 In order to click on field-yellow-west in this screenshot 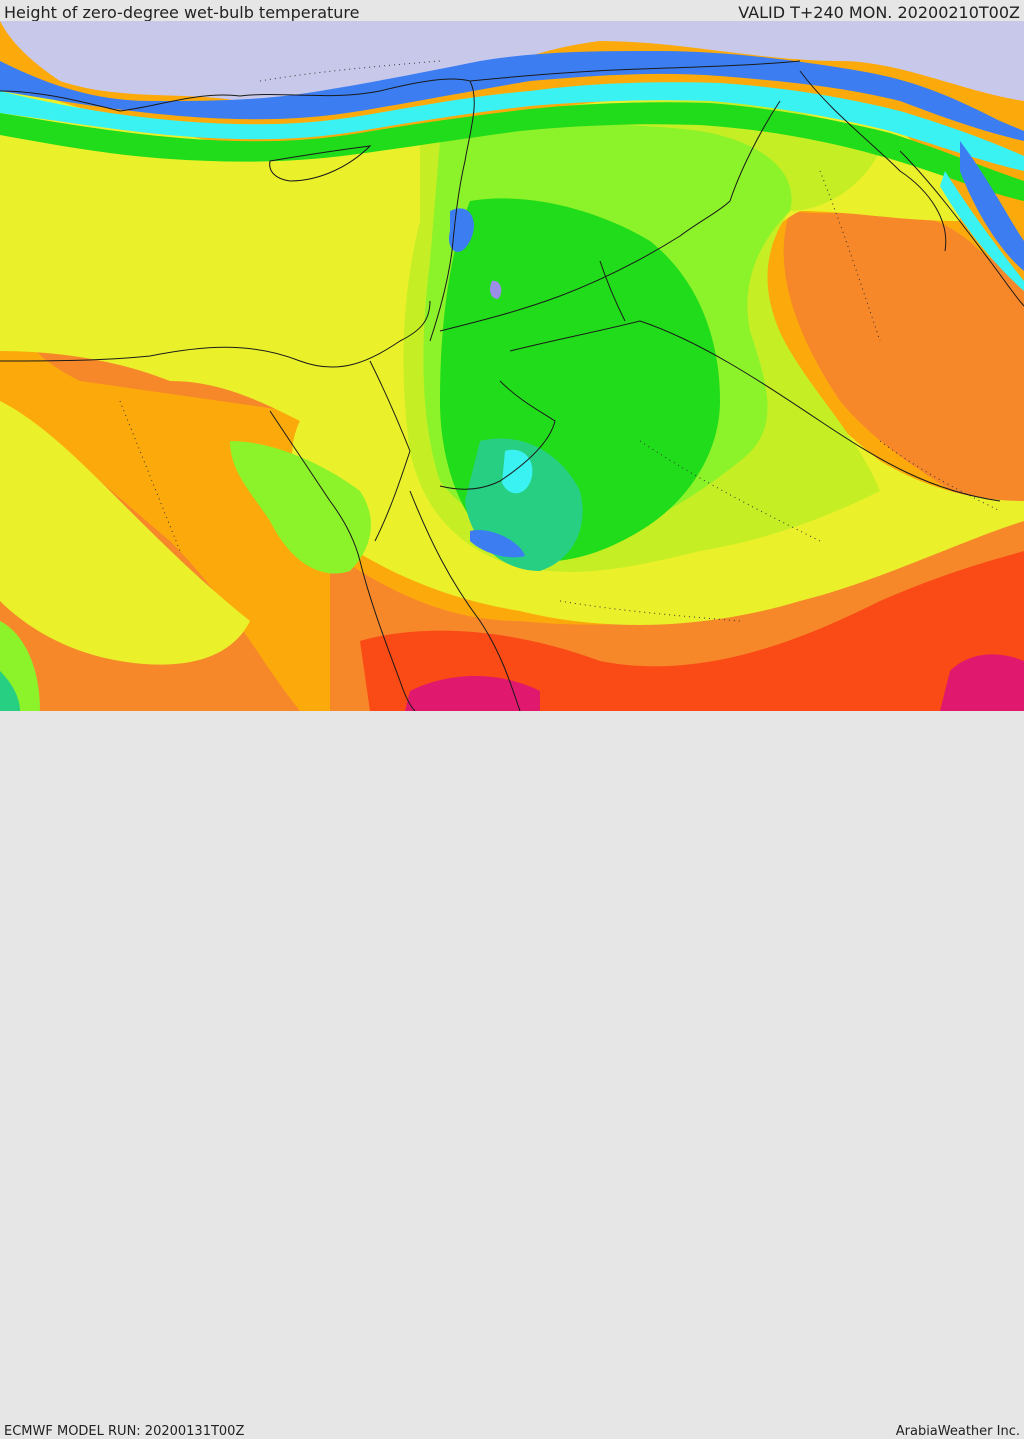, I will do `click(125, 533)`.